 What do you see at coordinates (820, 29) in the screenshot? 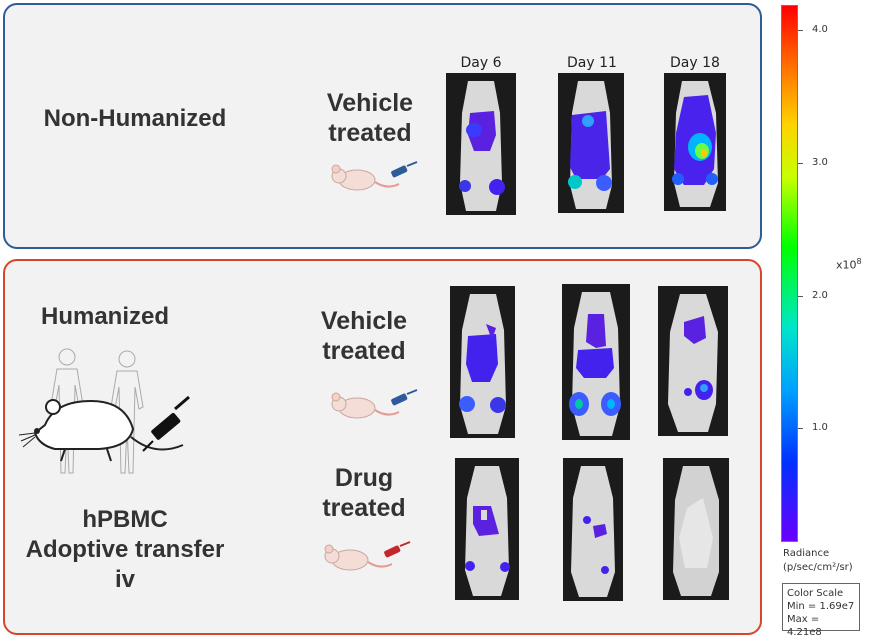
I see `tick-label-4: 4.0` at bounding box center [820, 29].